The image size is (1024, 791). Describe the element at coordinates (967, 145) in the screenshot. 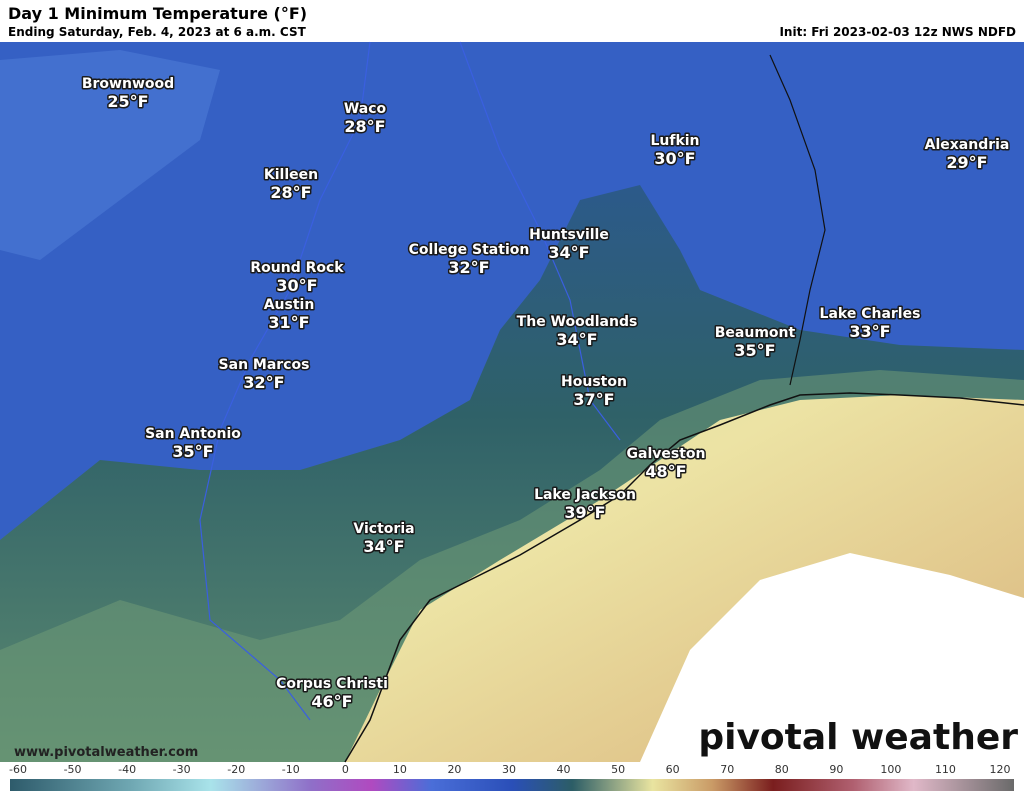

I see `city-name: Alexandria` at that location.